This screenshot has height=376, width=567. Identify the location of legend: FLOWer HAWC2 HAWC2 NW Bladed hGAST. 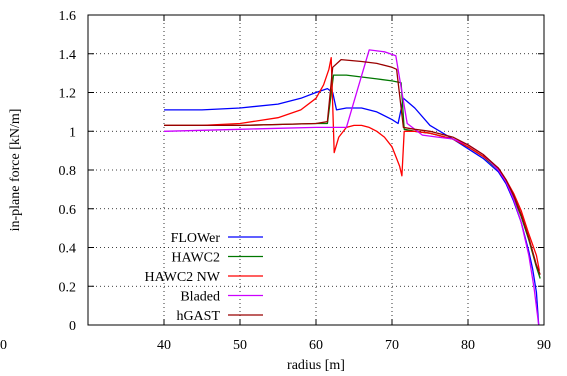
(204, 277).